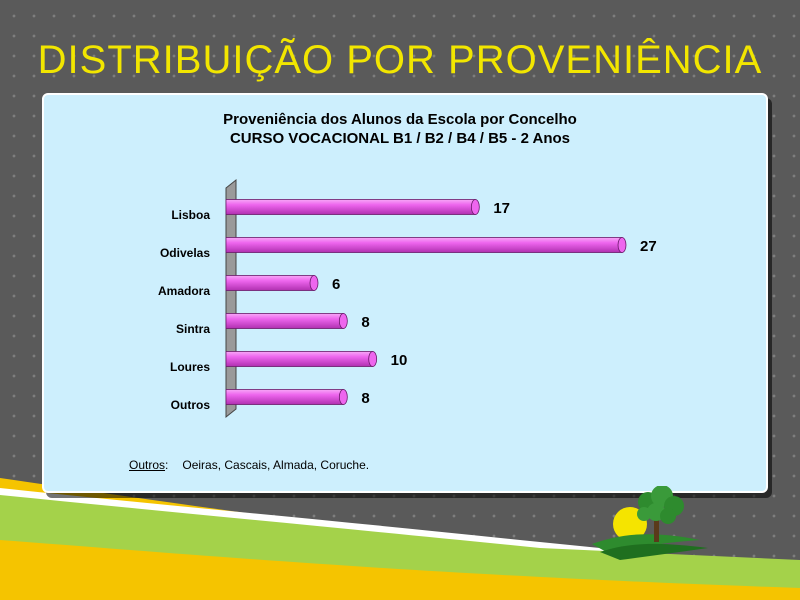  What do you see at coordinates (231, 298) in the screenshot?
I see `chart-axis-wall` at bounding box center [231, 298].